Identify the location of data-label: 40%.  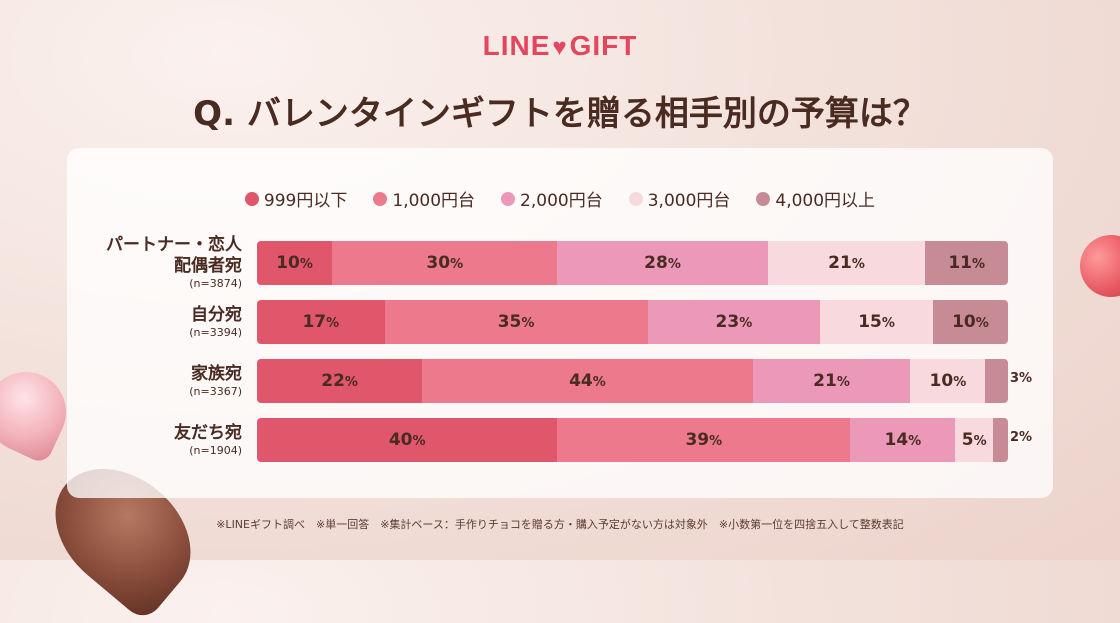
(407, 440).